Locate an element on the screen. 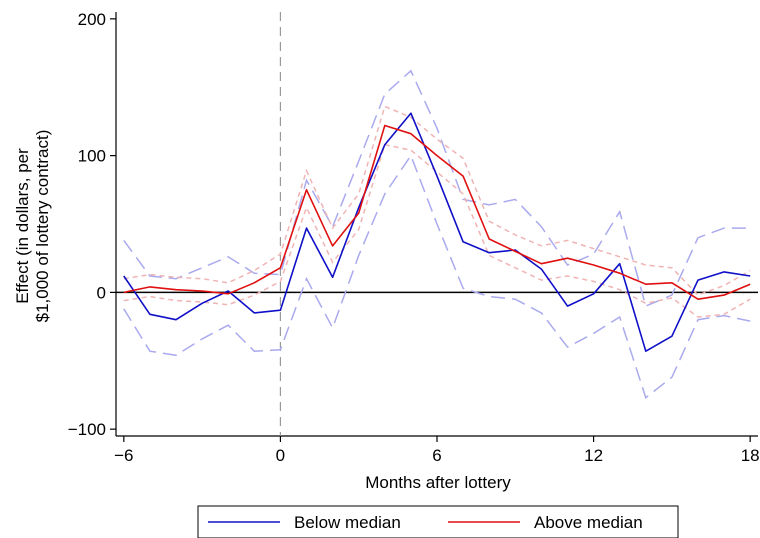 The width and height of the screenshot is (760, 538). x-tick-label: 12 is located at coordinates (593, 455).